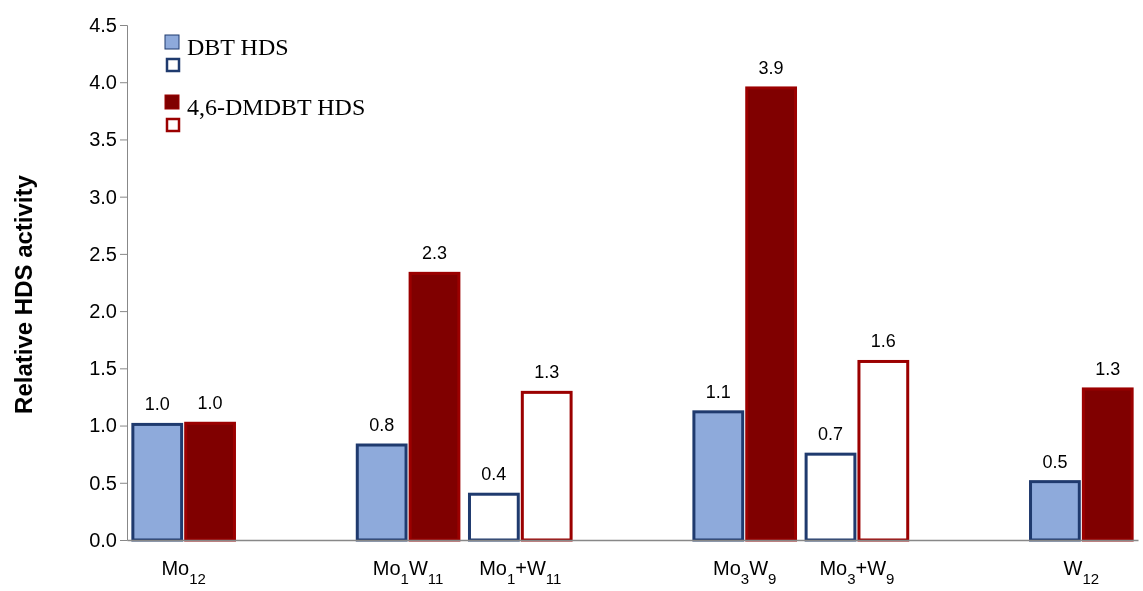 Image resolution: width=1143 pixels, height=591 pixels. Describe the element at coordinates (382, 425) in the screenshot. I see `data-label: 0.8` at that location.